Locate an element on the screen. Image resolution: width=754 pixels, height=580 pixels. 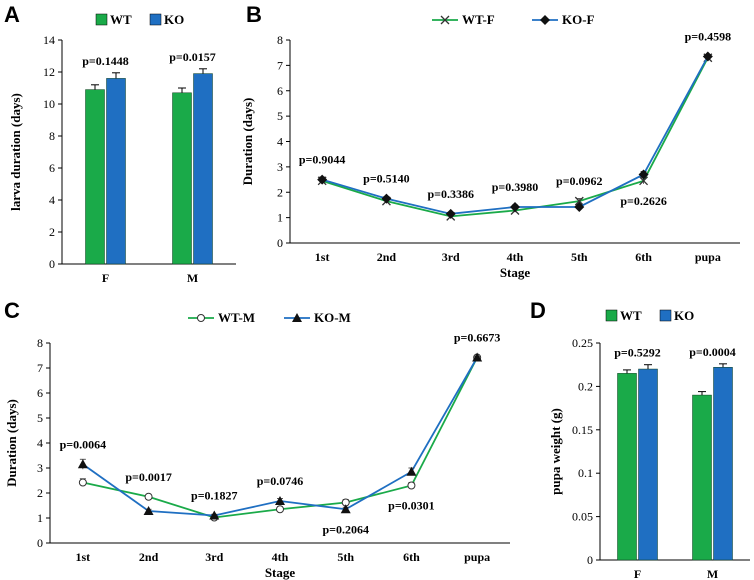
y-axis-title: pupa weight (g) is located at coordinates (555, 451).